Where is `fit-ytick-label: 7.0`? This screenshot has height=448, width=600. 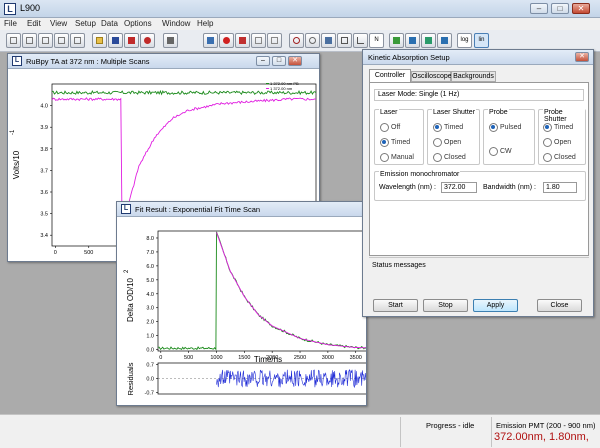
fit-ytick-label: 7.0 is located at coordinates (150, 253).